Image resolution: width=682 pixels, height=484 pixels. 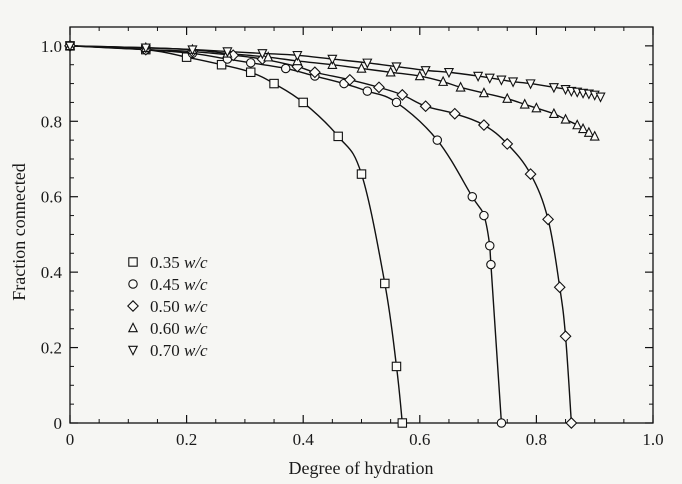 I want to click on legend-marker-0.45, so click(x=133, y=284).